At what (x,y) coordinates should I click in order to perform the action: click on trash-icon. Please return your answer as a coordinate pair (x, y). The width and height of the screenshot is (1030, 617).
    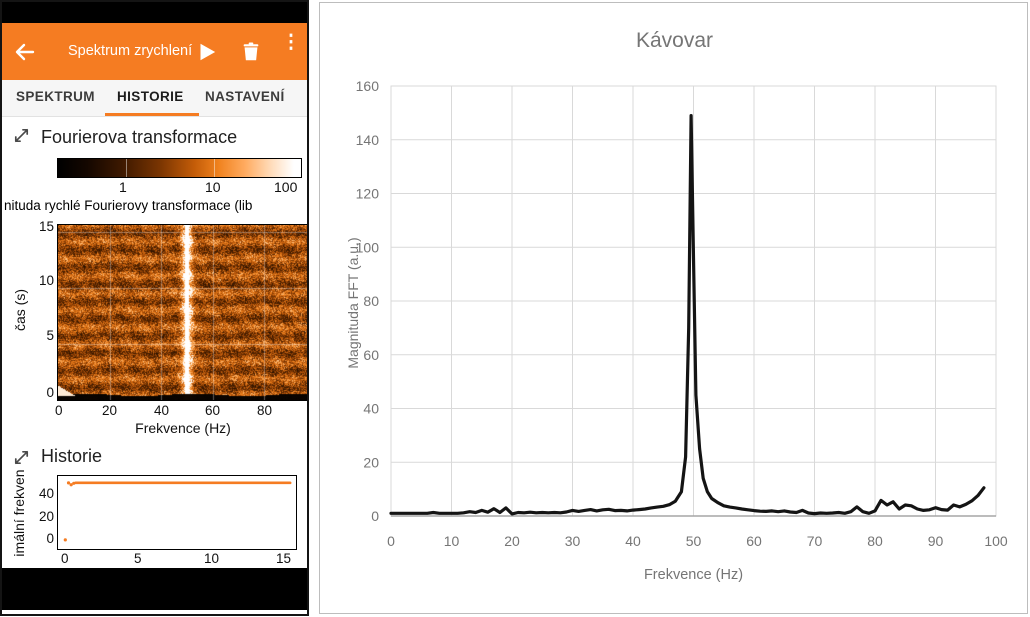
    Looking at the image, I should click on (251, 51).